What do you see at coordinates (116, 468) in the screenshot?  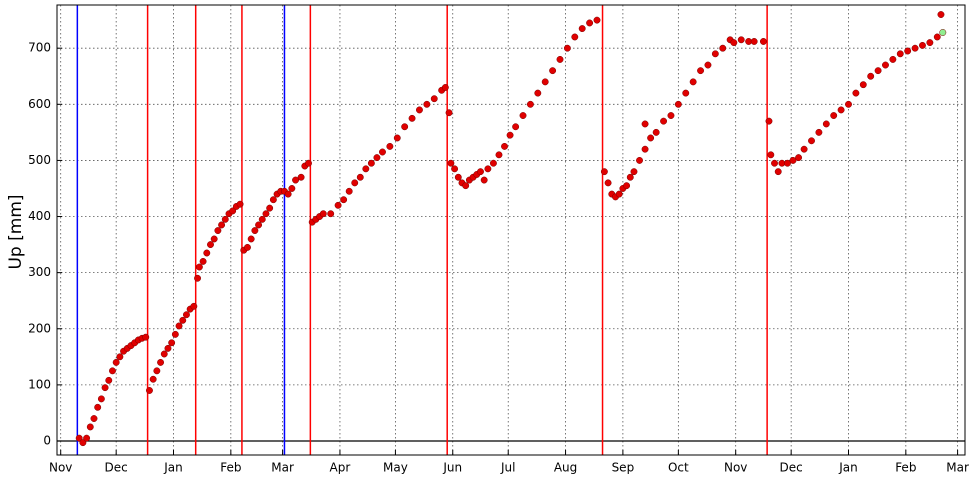 I see `x-tick-label: Dec` at bounding box center [116, 468].